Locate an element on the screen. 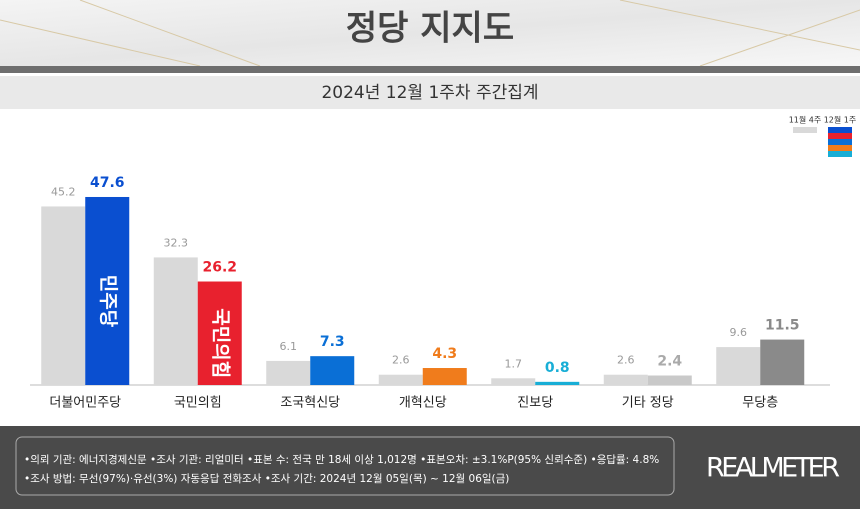 This screenshot has height=513, width=860. chart-title: 정당 지지도 is located at coordinates (430, 29).